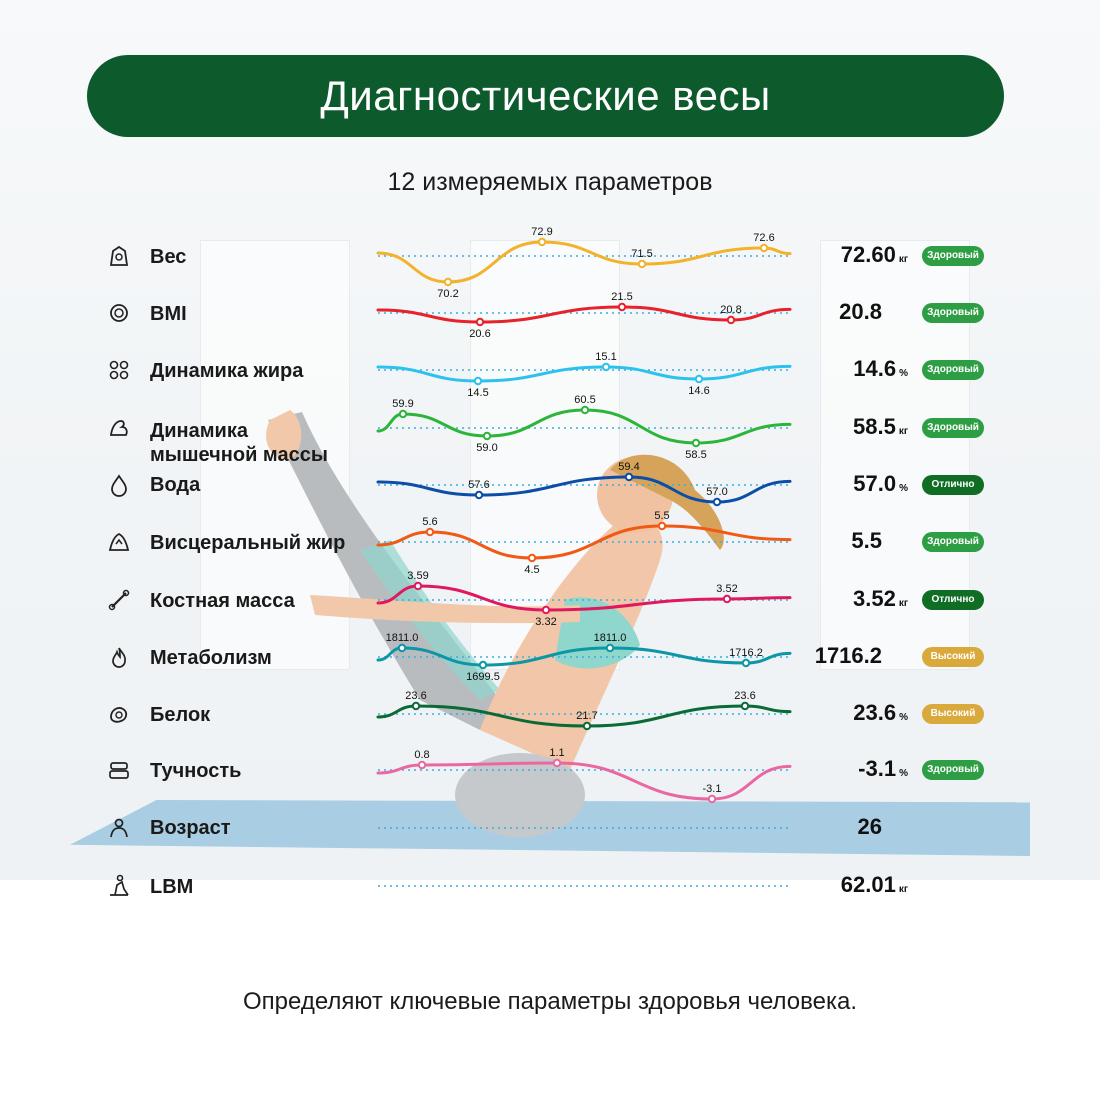  I want to click on data-point-label: 59.0, so click(486, 448).